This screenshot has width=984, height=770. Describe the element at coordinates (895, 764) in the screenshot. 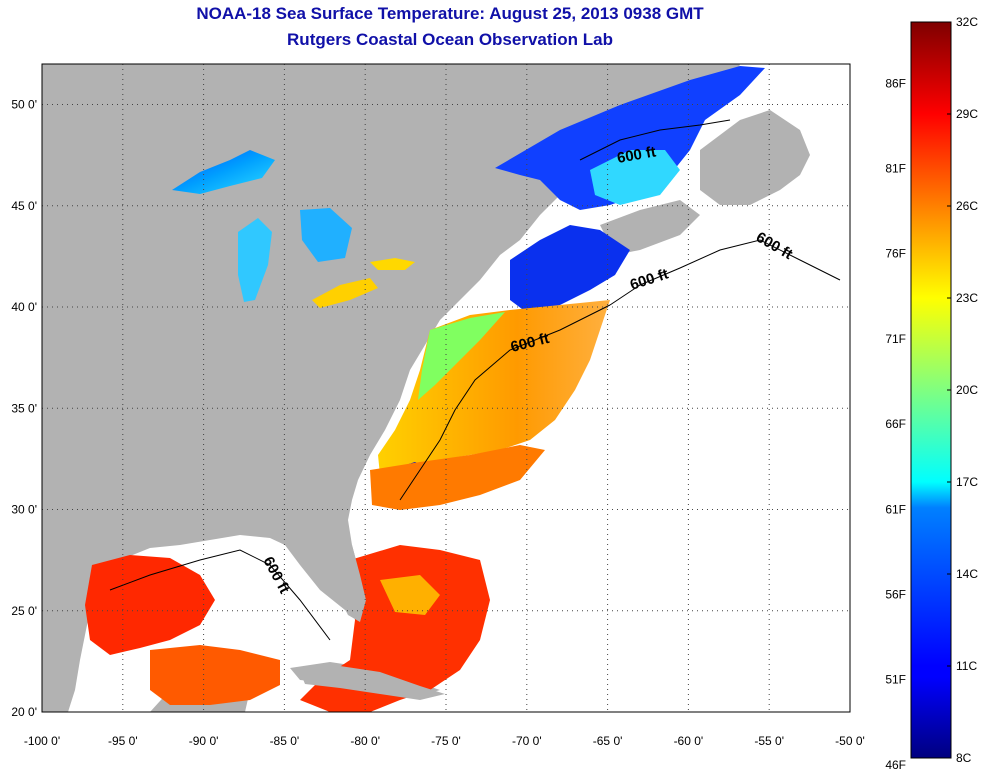

I see `colorbar-fahrenheit-label: 46F` at that location.